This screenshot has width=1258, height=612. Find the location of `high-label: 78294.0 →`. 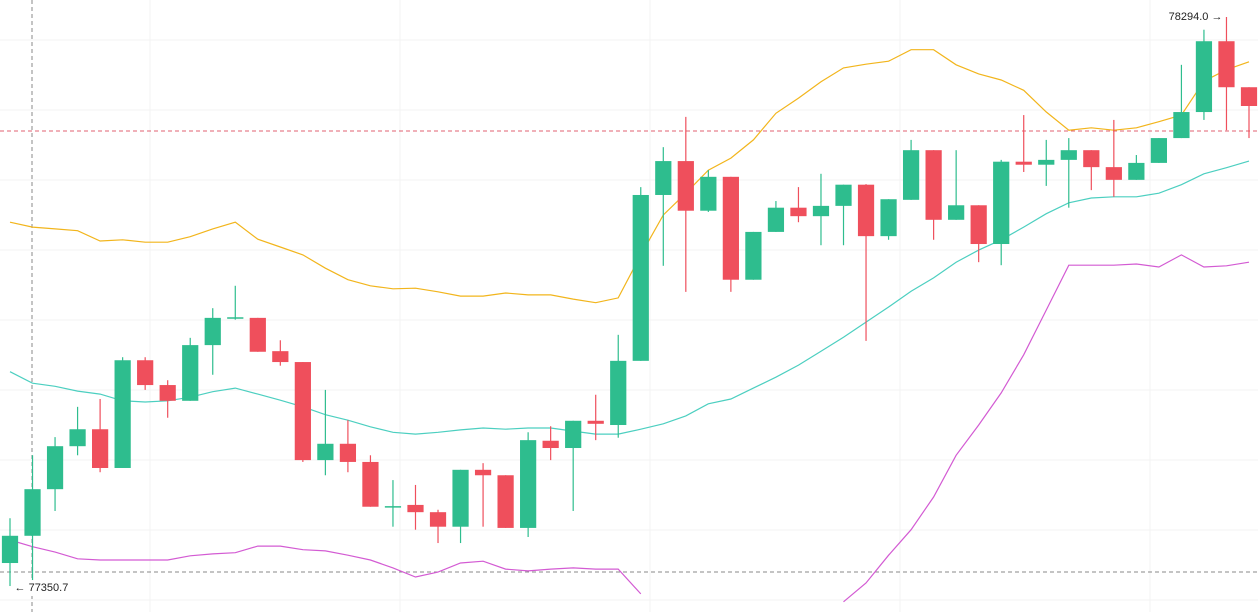

high-label: 78294.0 → is located at coordinates (1196, 17).